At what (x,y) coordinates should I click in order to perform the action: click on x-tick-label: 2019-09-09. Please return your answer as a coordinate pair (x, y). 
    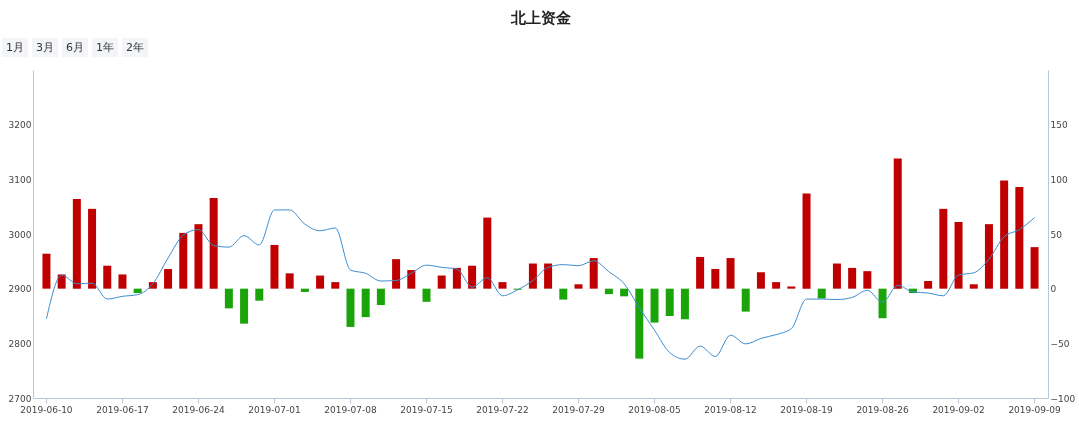
    Looking at the image, I should click on (1034, 409).